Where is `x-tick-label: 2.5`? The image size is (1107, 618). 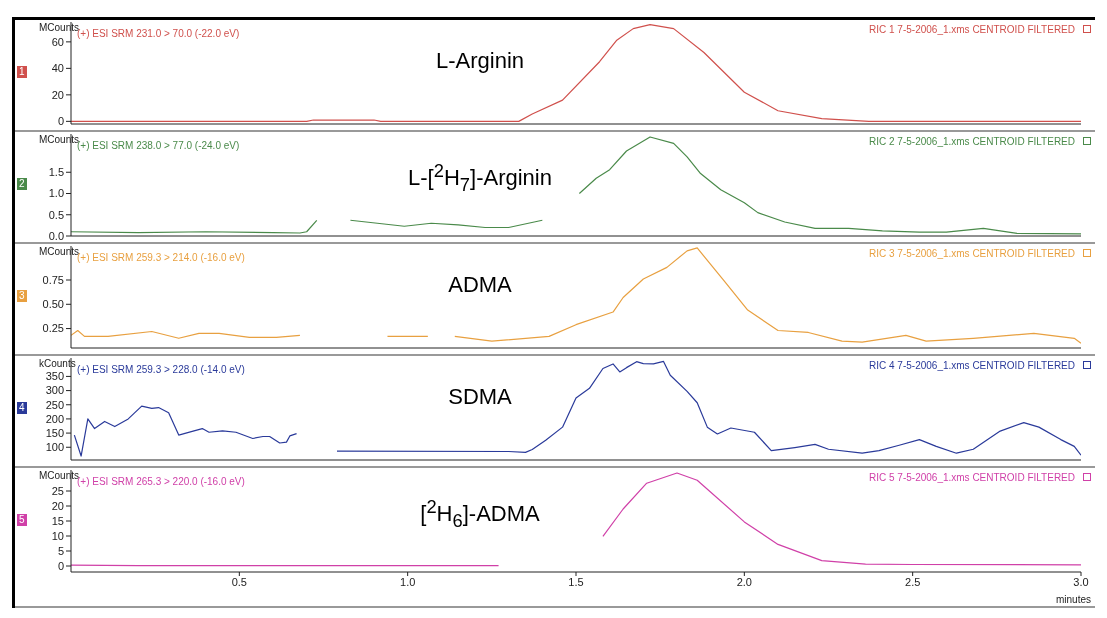 x-tick-label: 2.5 is located at coordinates (913, 581).